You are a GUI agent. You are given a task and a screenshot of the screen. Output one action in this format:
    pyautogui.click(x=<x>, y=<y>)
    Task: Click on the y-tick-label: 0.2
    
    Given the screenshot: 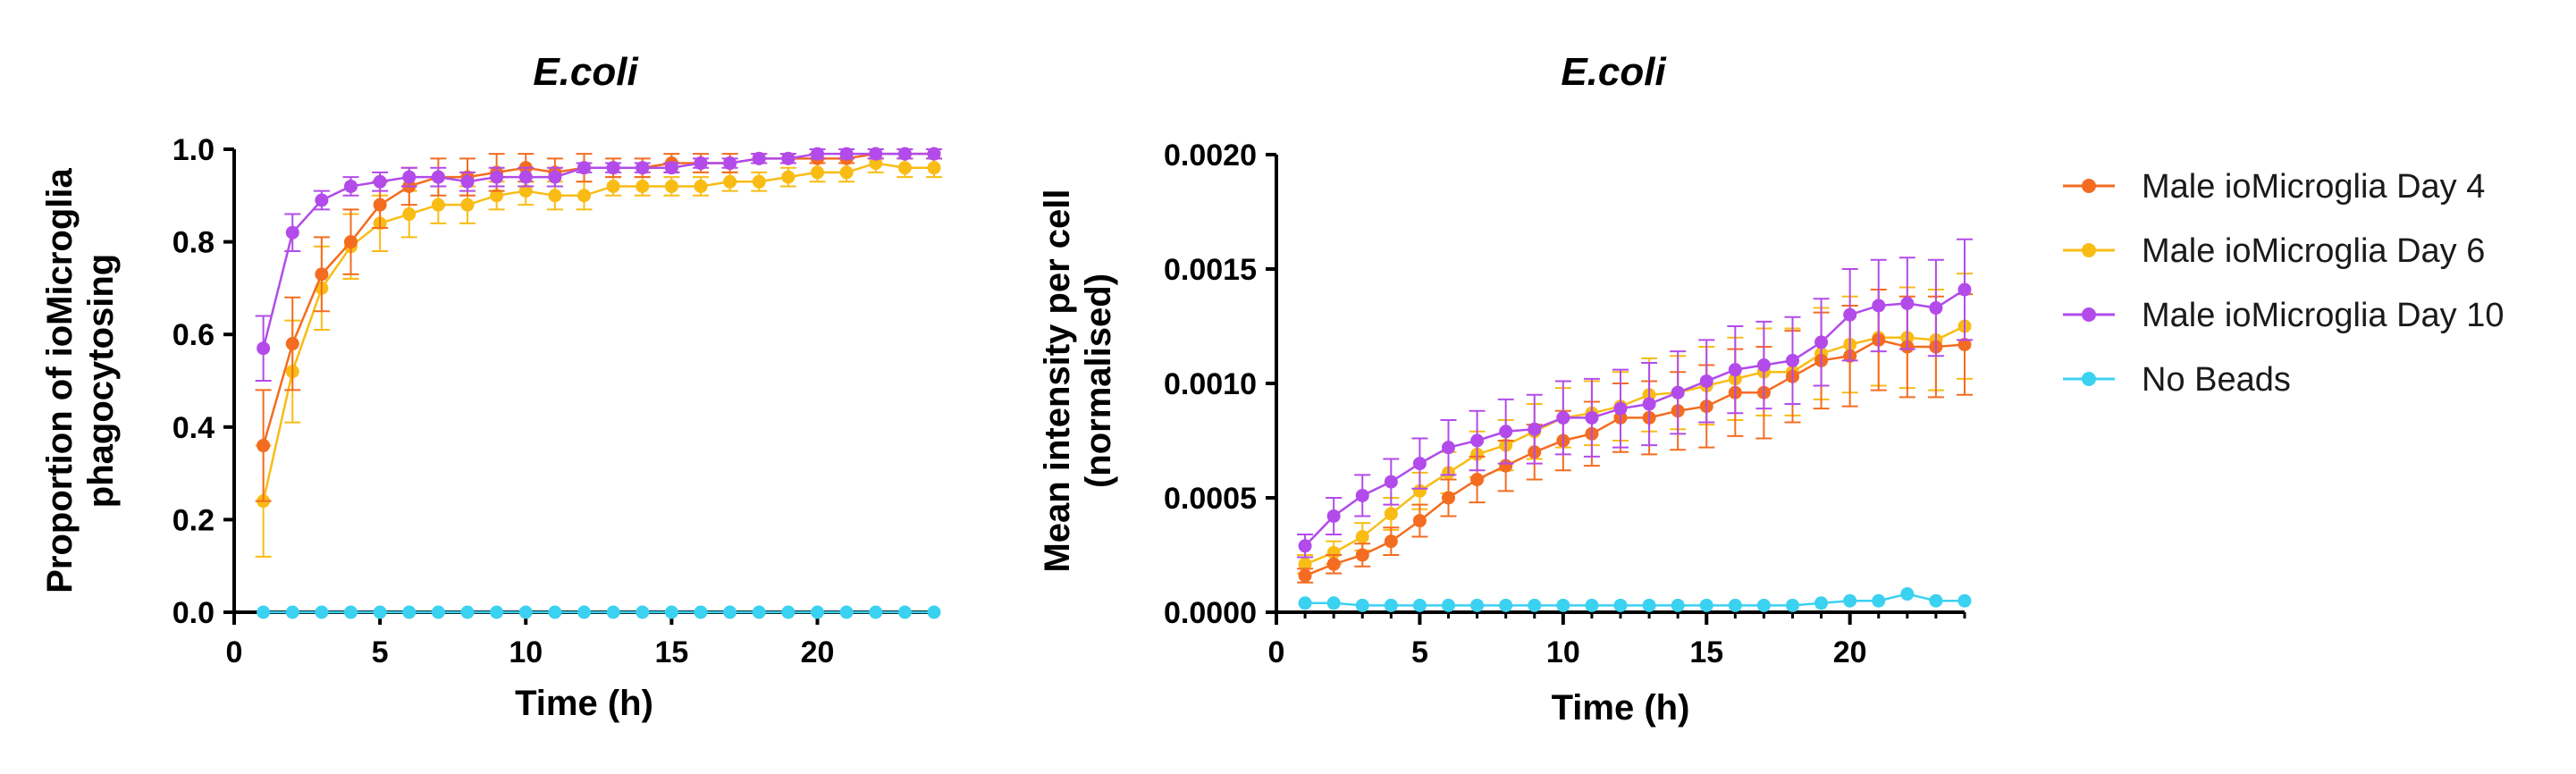 What is the action you would take?
    pyautogui.click(x=194, y=520)
    